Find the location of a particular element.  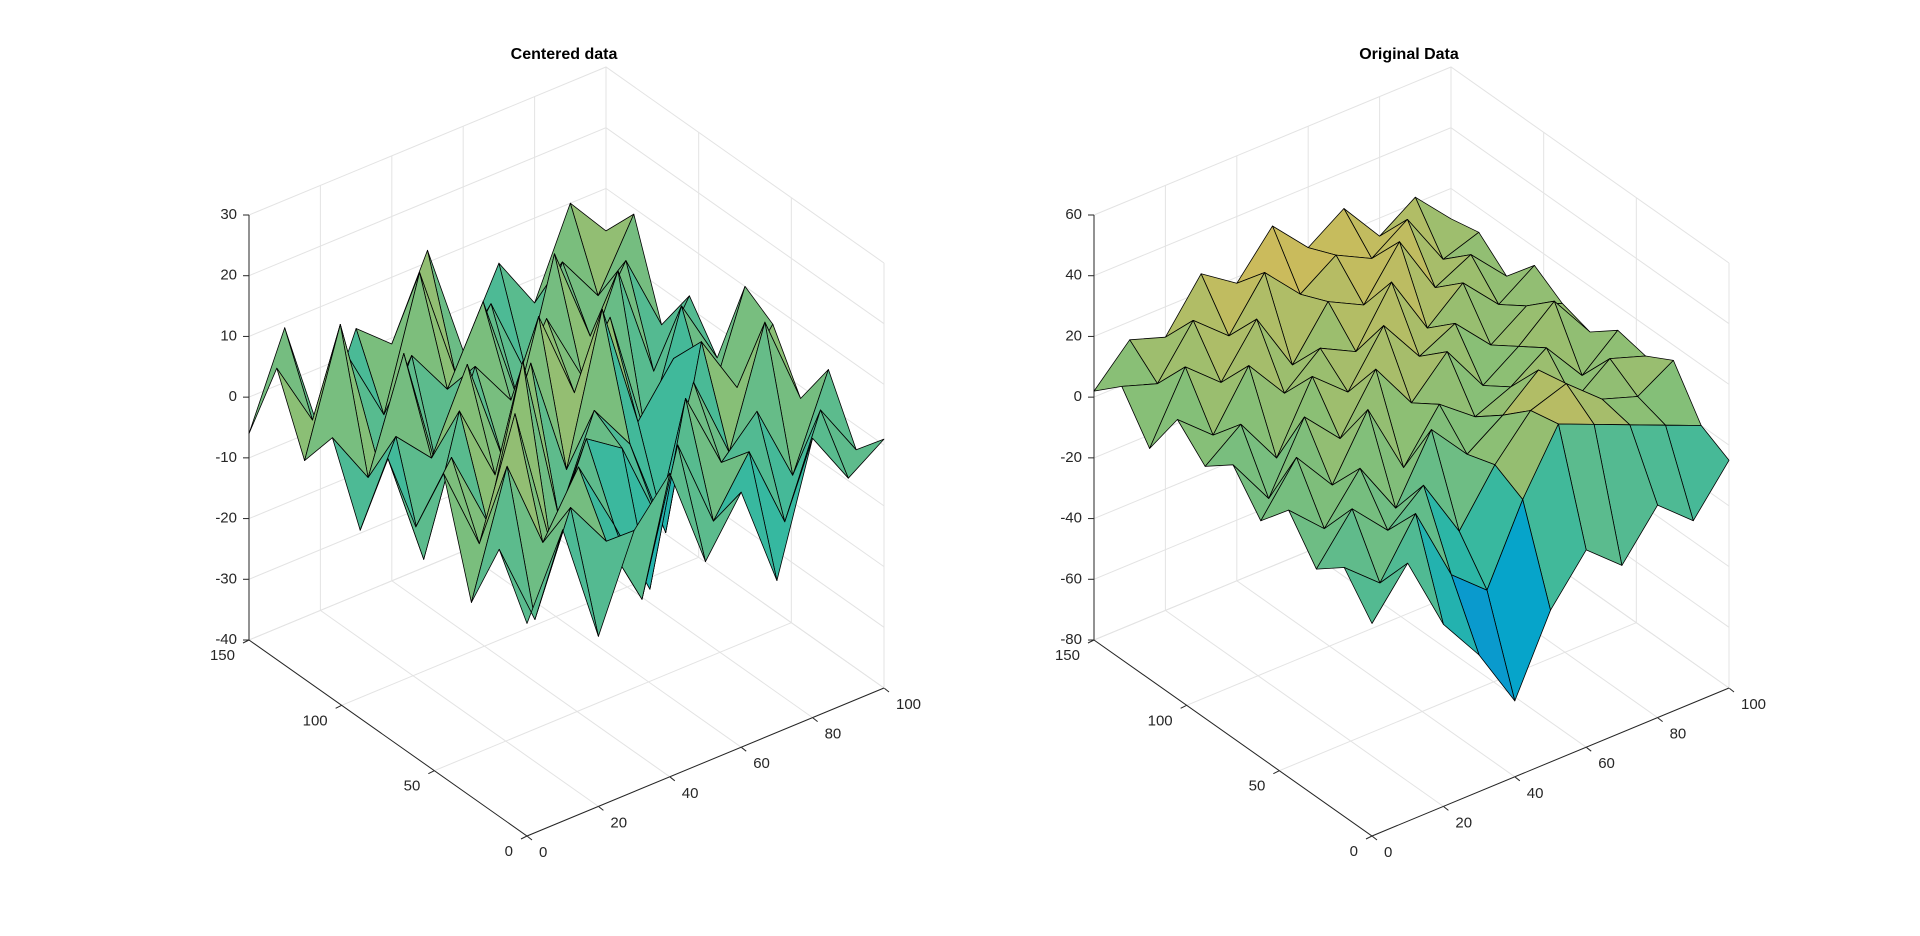

z-tick-label: 30 is located at coordinates (228, 214).